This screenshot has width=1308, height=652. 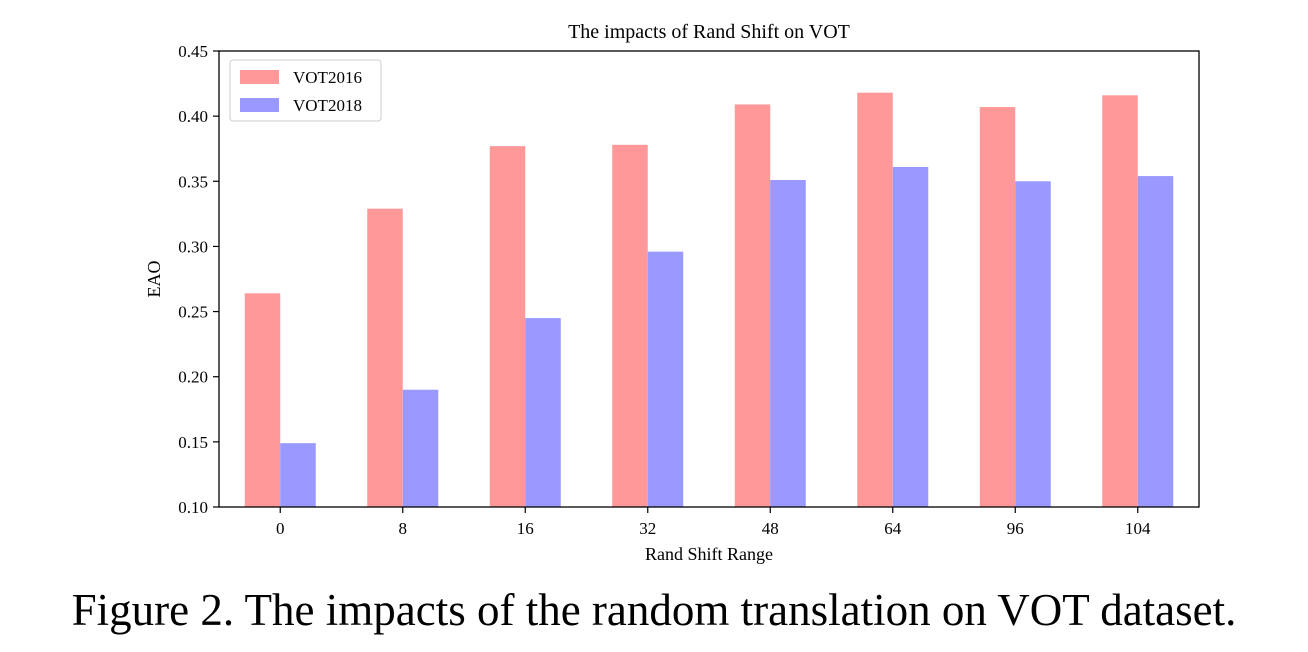 What do you see at coordinates (259, 105) in the screenshot?
I see `legend-swatch-vot2018` at bounding box center [259, 105].